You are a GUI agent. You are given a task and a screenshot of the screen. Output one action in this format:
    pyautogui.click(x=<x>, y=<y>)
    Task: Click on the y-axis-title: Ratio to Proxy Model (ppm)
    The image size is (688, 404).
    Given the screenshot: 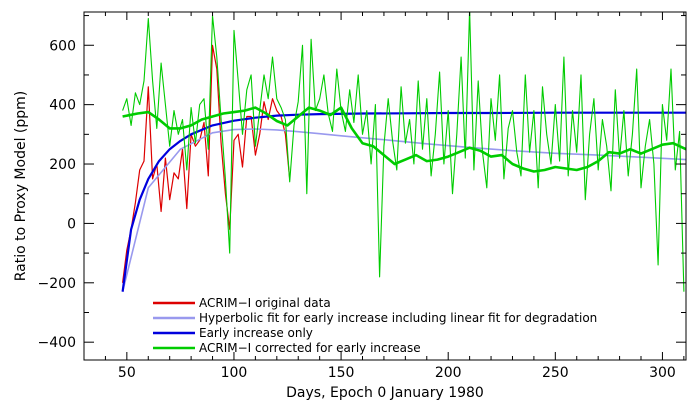 What is the action you would take?
    pyautogui.click(x=21, y=186)
    